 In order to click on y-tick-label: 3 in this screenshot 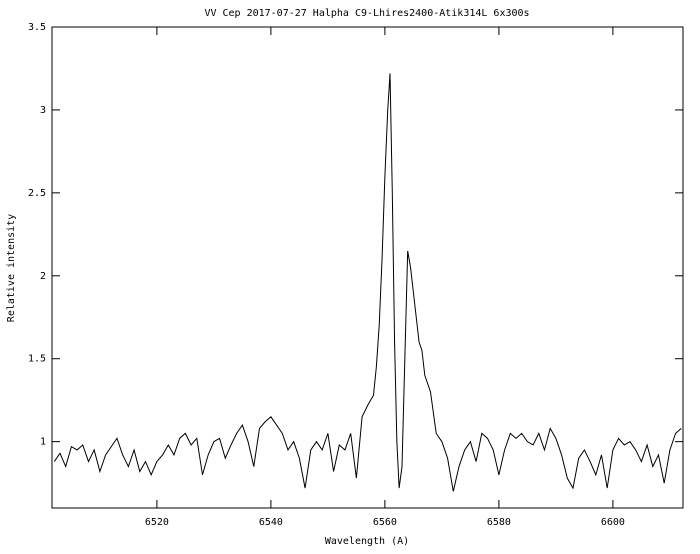, I will do `click(43, 110)`.